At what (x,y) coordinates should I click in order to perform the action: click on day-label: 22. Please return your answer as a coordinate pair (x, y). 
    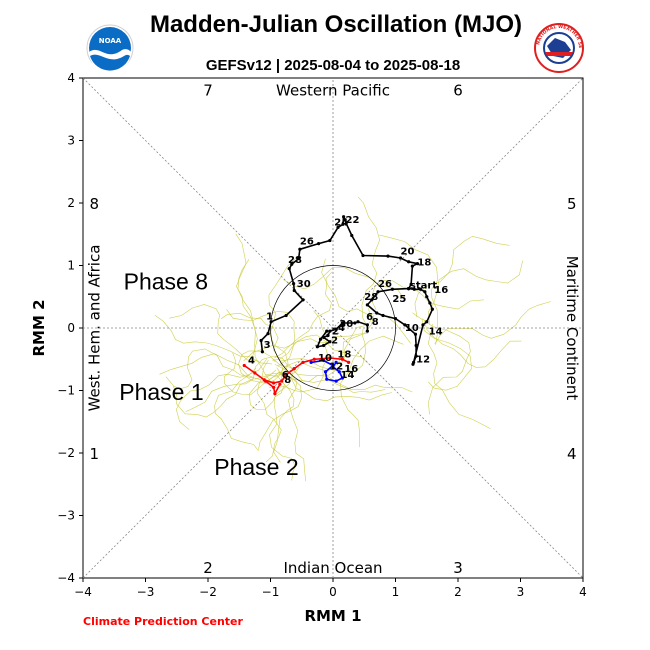
    Looking at the image, I should click on (353, 220).